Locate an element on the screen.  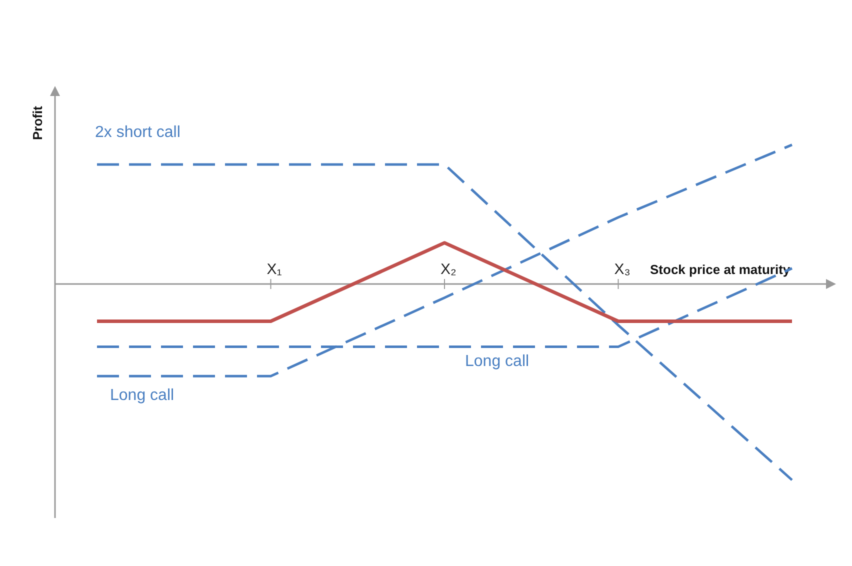
y-axis-title: Profit is located at coordinates (37, 122).